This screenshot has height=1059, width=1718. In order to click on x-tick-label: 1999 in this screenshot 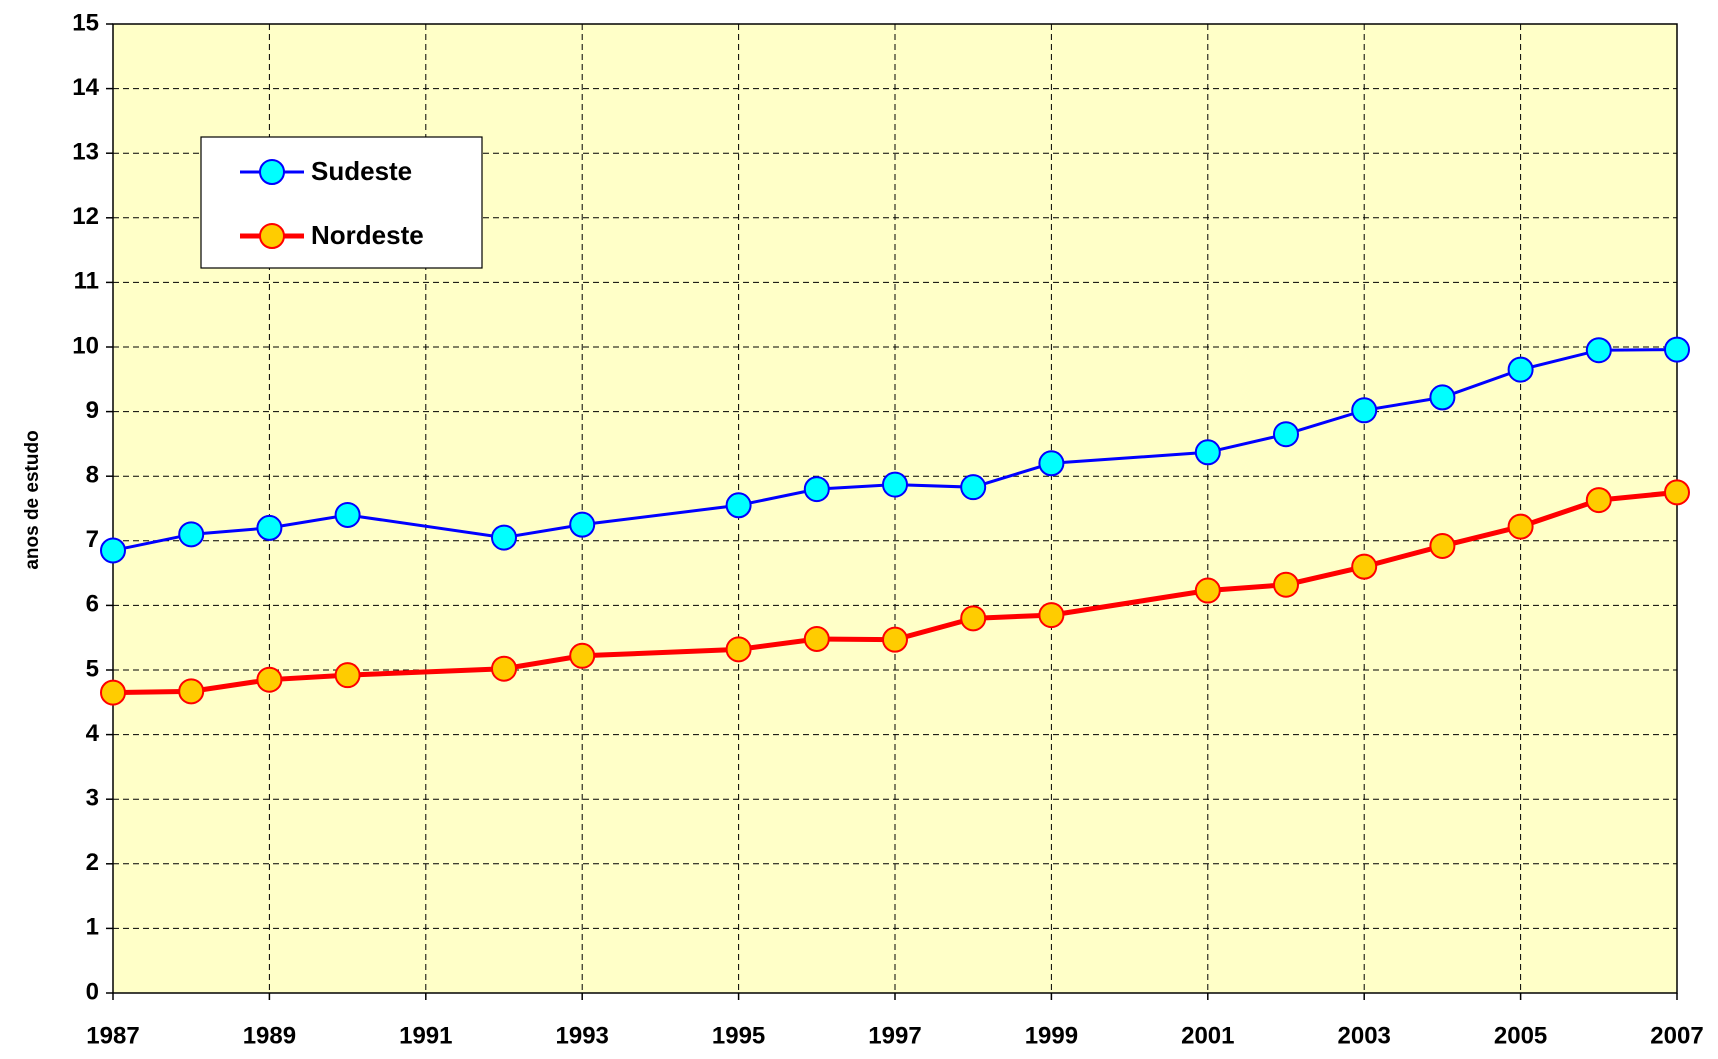, I will do `click(1051, 1035)`.